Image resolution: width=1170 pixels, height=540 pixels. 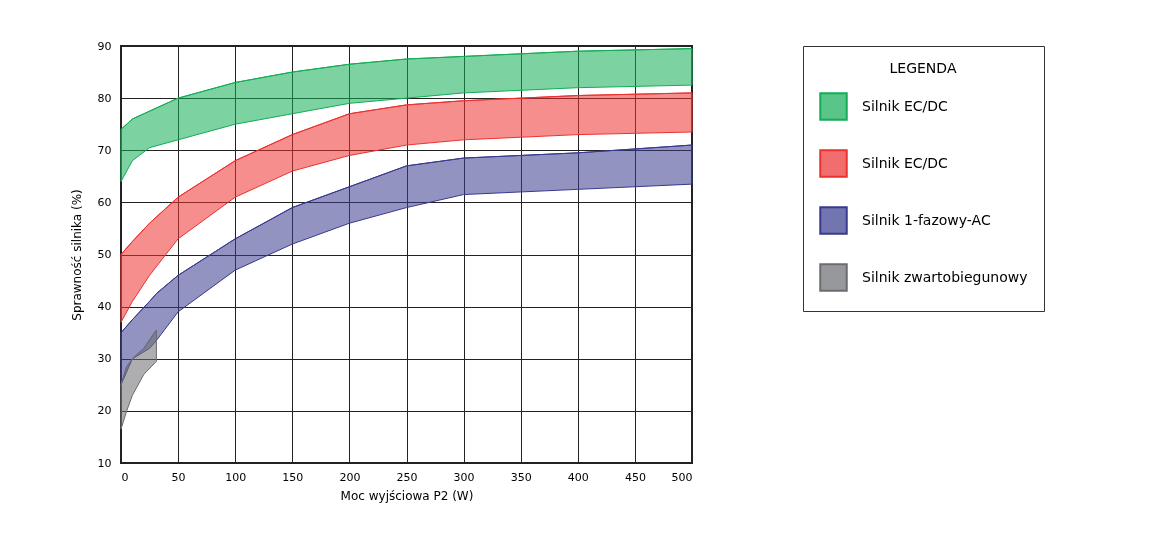 What do you see at coordinates (926, 219) in the screenshot?
I see `legend-label: Silnik 1-fazowy-AC` at bounding box center [926, 219].